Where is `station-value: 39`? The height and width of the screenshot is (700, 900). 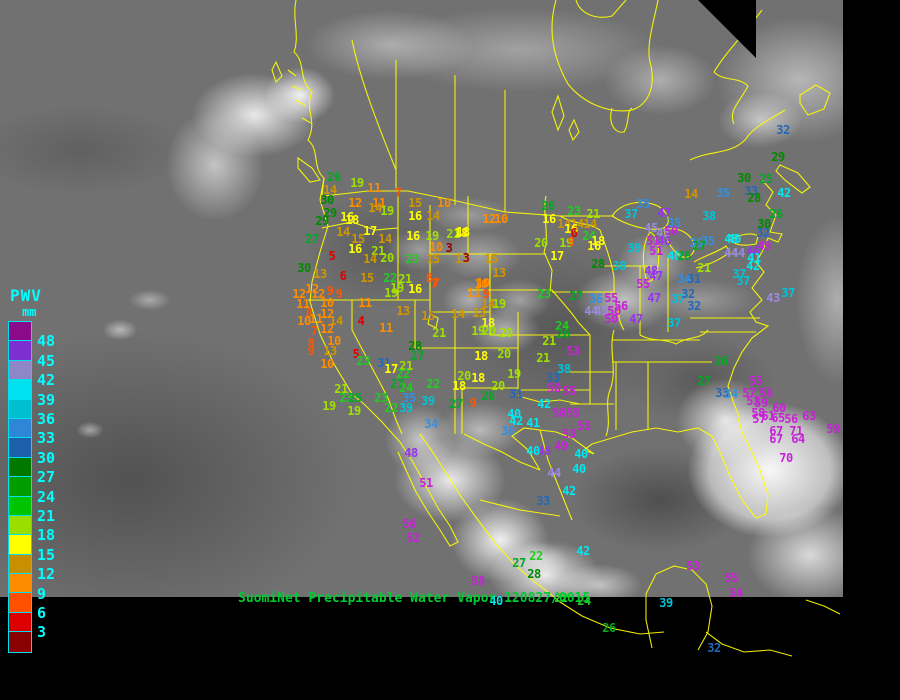 station-value: 39 is located at coordinates (428, 401).